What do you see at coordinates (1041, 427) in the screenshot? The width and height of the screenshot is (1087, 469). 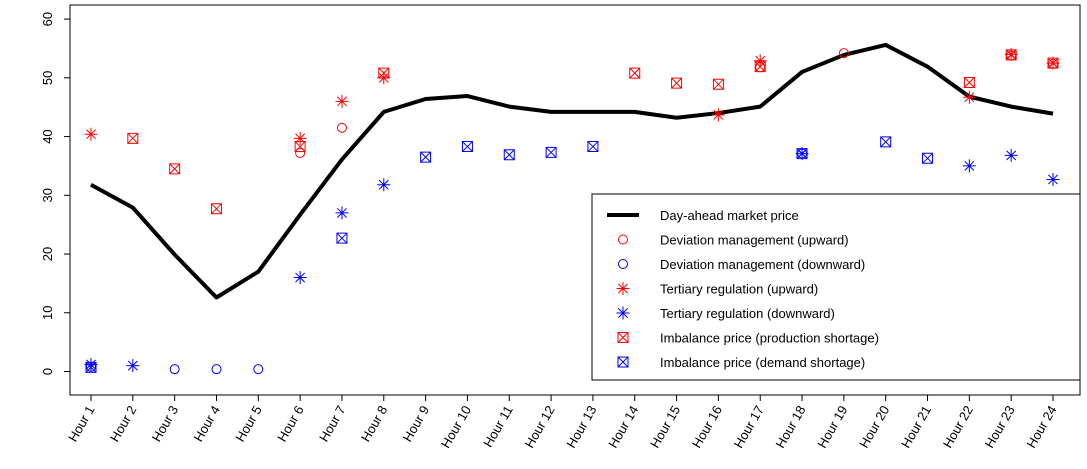 I see `x-tick-label: Hour 24` at bounding box center [1041, 427].